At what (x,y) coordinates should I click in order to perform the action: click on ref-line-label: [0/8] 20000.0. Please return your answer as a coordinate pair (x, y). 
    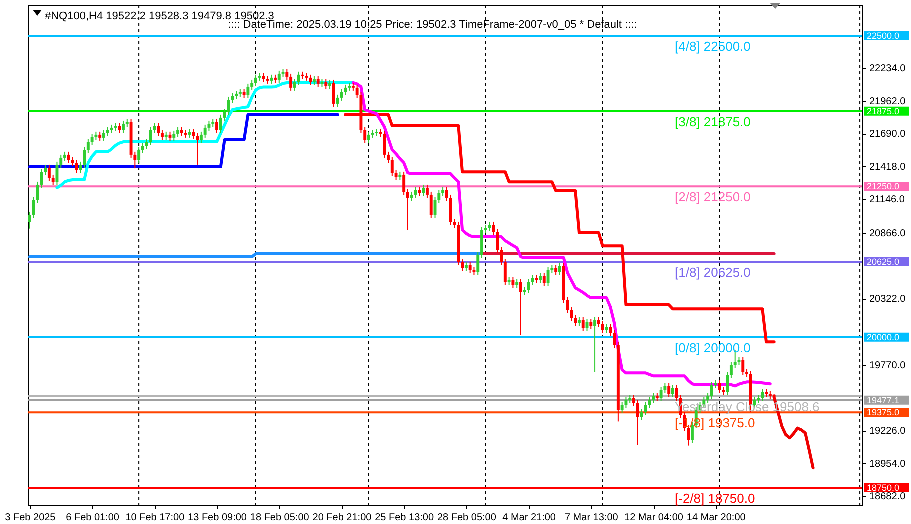
    Looking at the image, I should click on (713, 348).